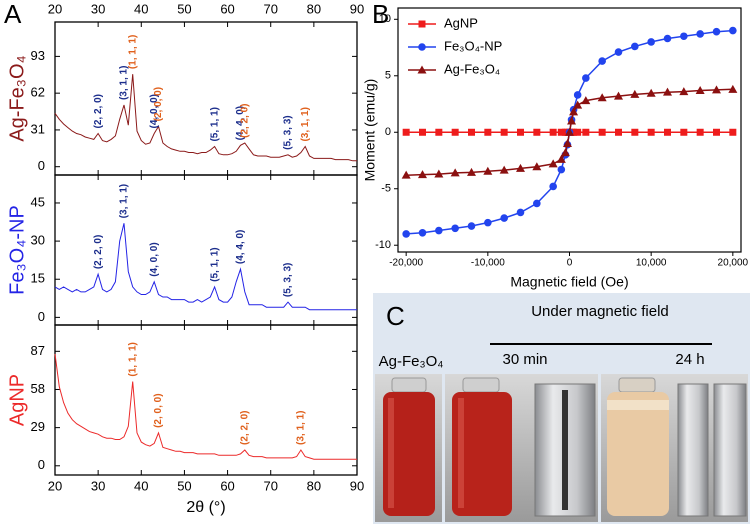 This screenshot has height=524, width=750. I want to click on time-label: 24 h, so click(689, 359).